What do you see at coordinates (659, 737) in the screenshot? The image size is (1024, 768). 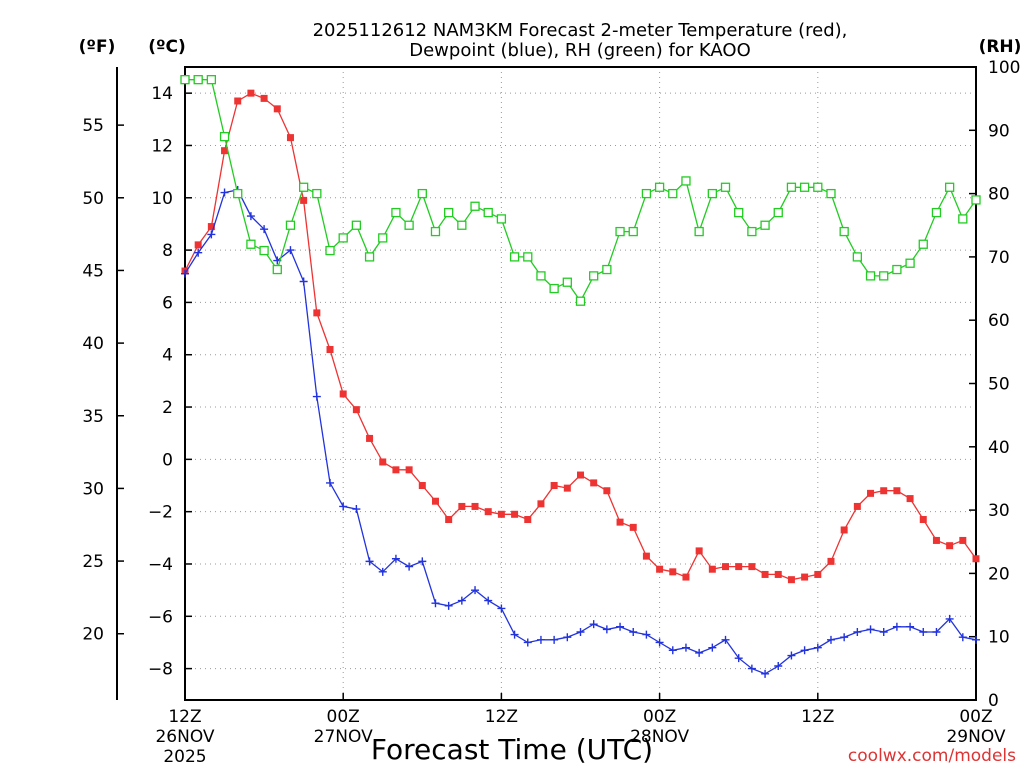 I see `x-tick-label-date: 28NOV` at bounding box center [659, 737].